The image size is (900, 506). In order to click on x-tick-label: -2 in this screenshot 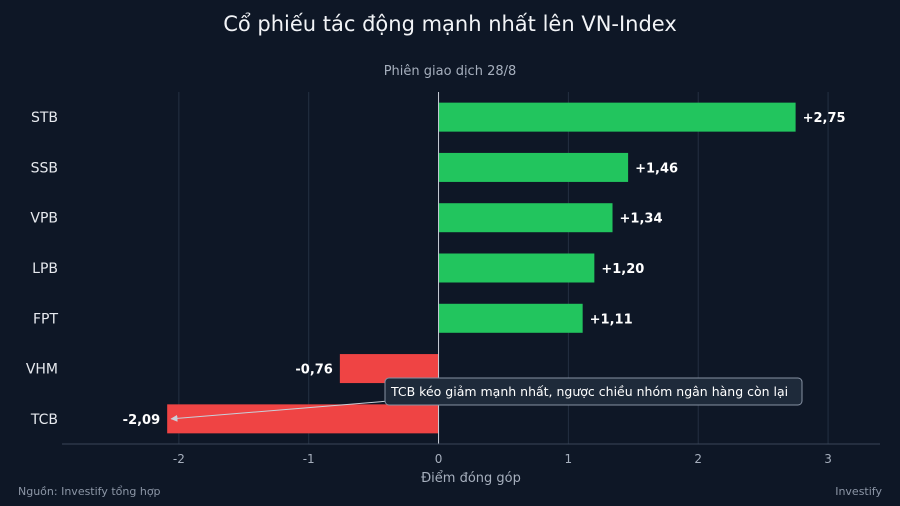, I will do `click(179, 459)`.